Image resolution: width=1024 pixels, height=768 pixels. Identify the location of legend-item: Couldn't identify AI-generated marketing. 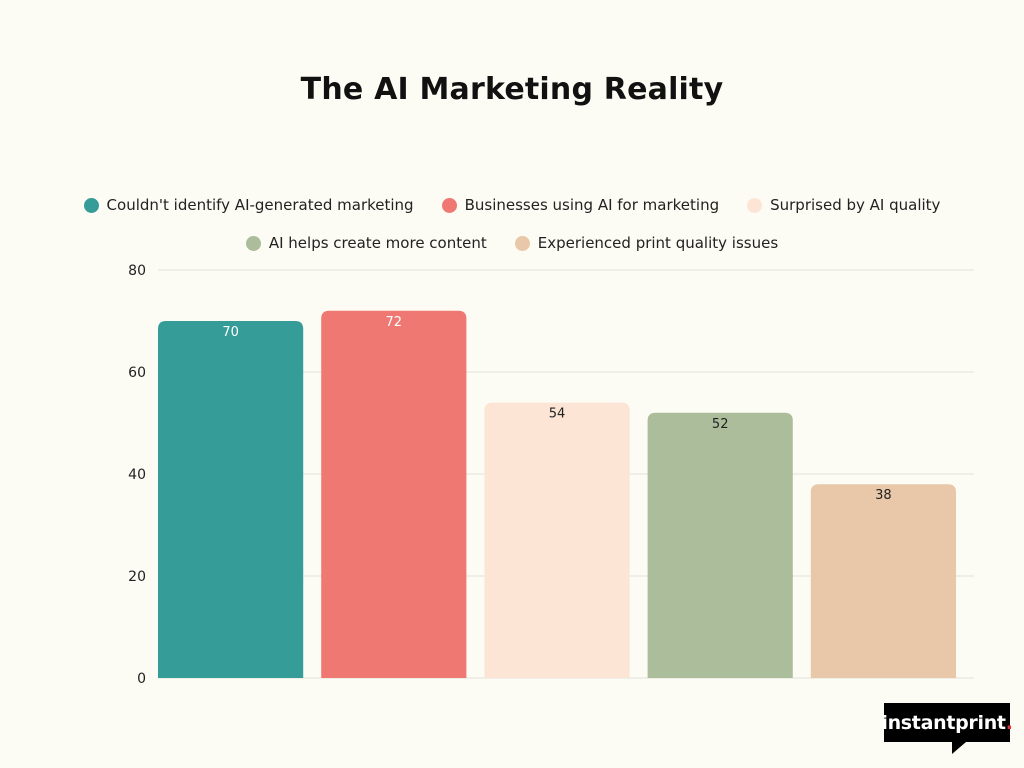
(248, 205).